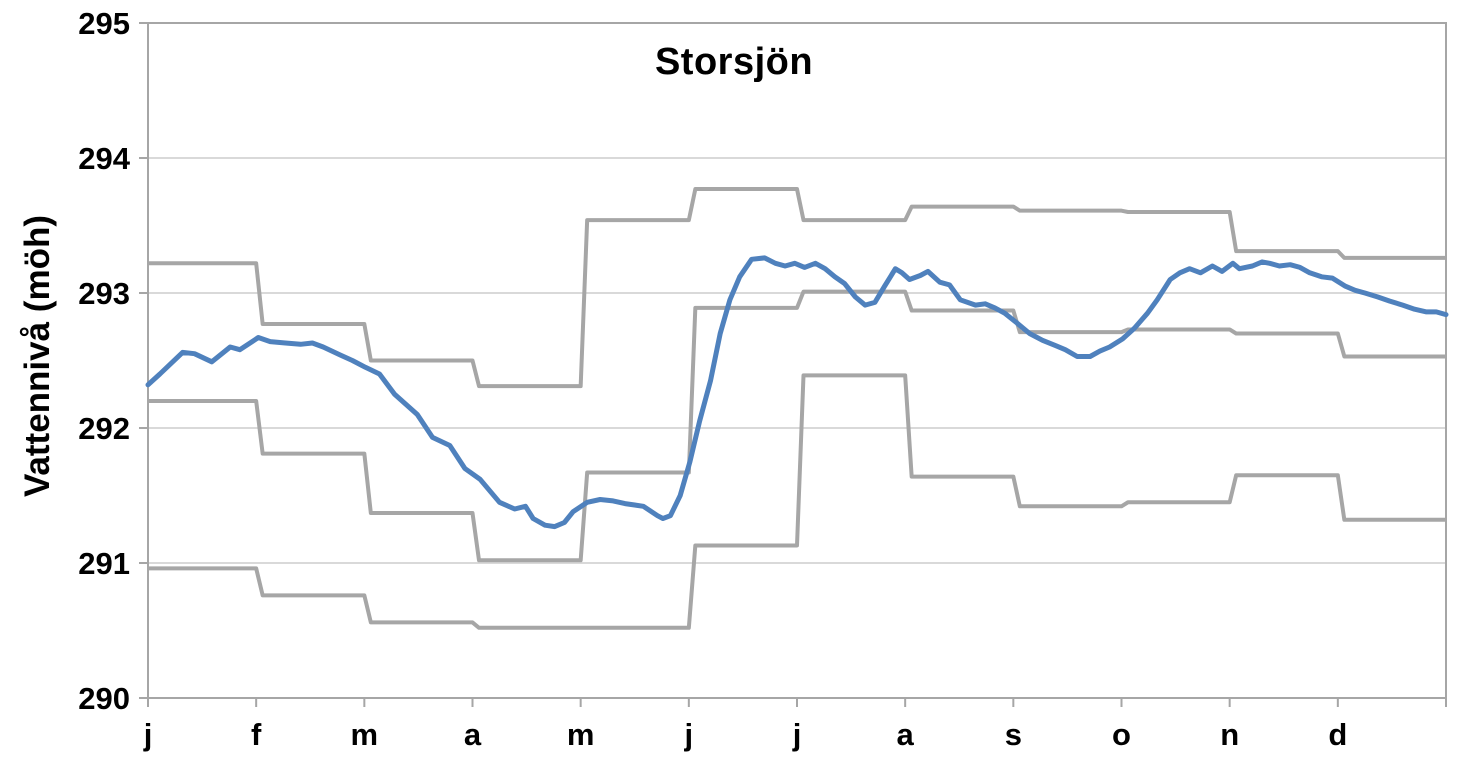  What do you see at coordinates (1337, 734) in the screenshot?
I see `x-tick-label-11: d` at bounding box center [1337, 734].